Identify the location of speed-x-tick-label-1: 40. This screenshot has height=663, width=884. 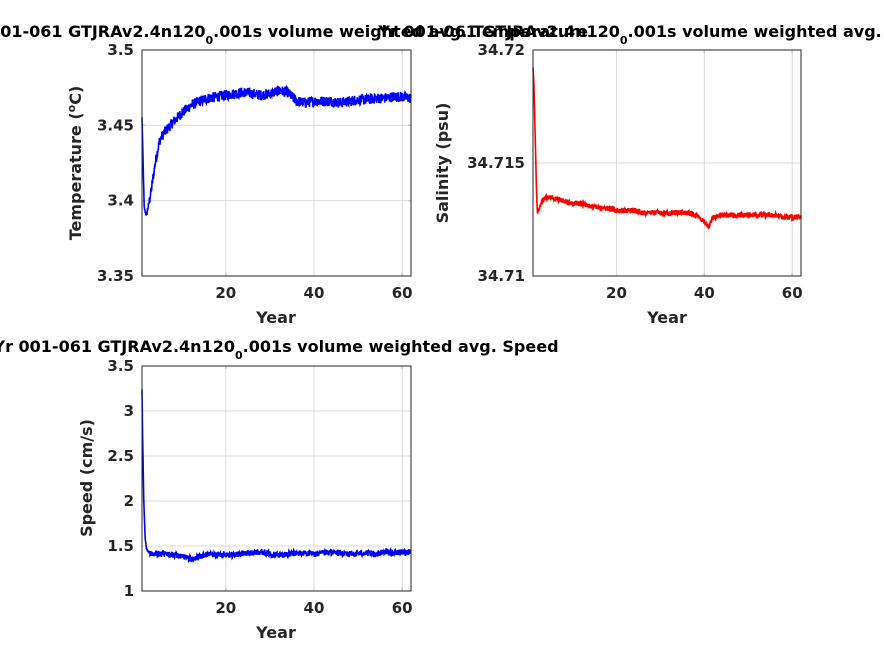
(314, 608).